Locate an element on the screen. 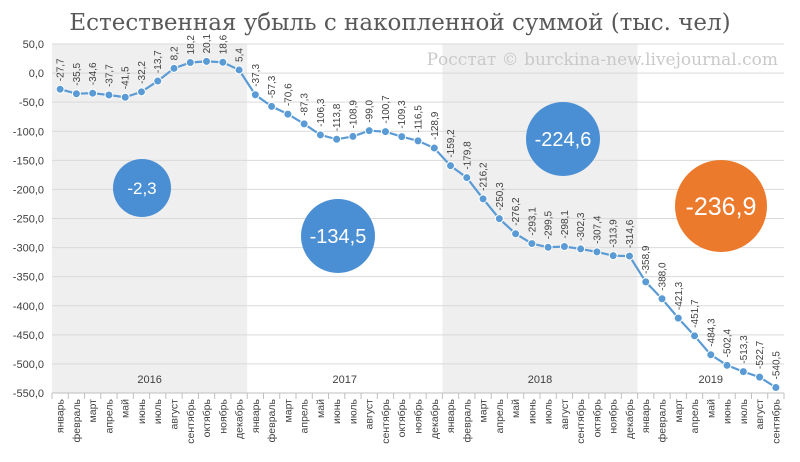 The height and width of the screenshot is (462, 800). data-label: -276,2 is located at coordinates (516, 211).